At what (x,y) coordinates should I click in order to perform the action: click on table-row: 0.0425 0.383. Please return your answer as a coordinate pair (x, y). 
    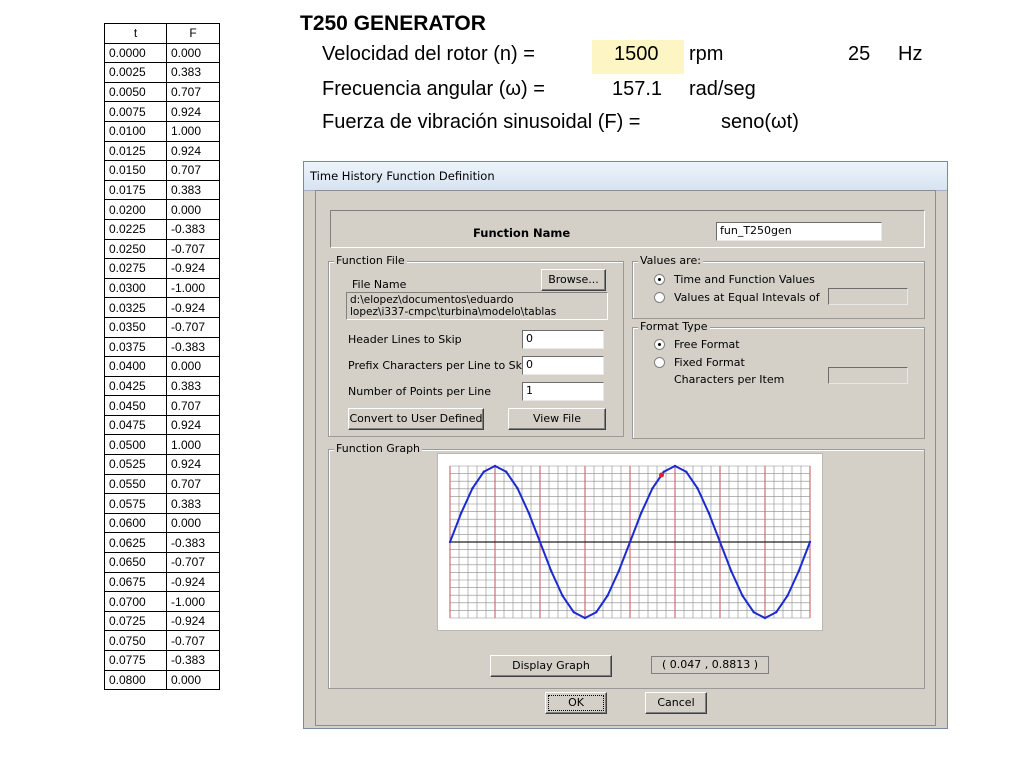
    Looking at the image, I should click on (162, 386).